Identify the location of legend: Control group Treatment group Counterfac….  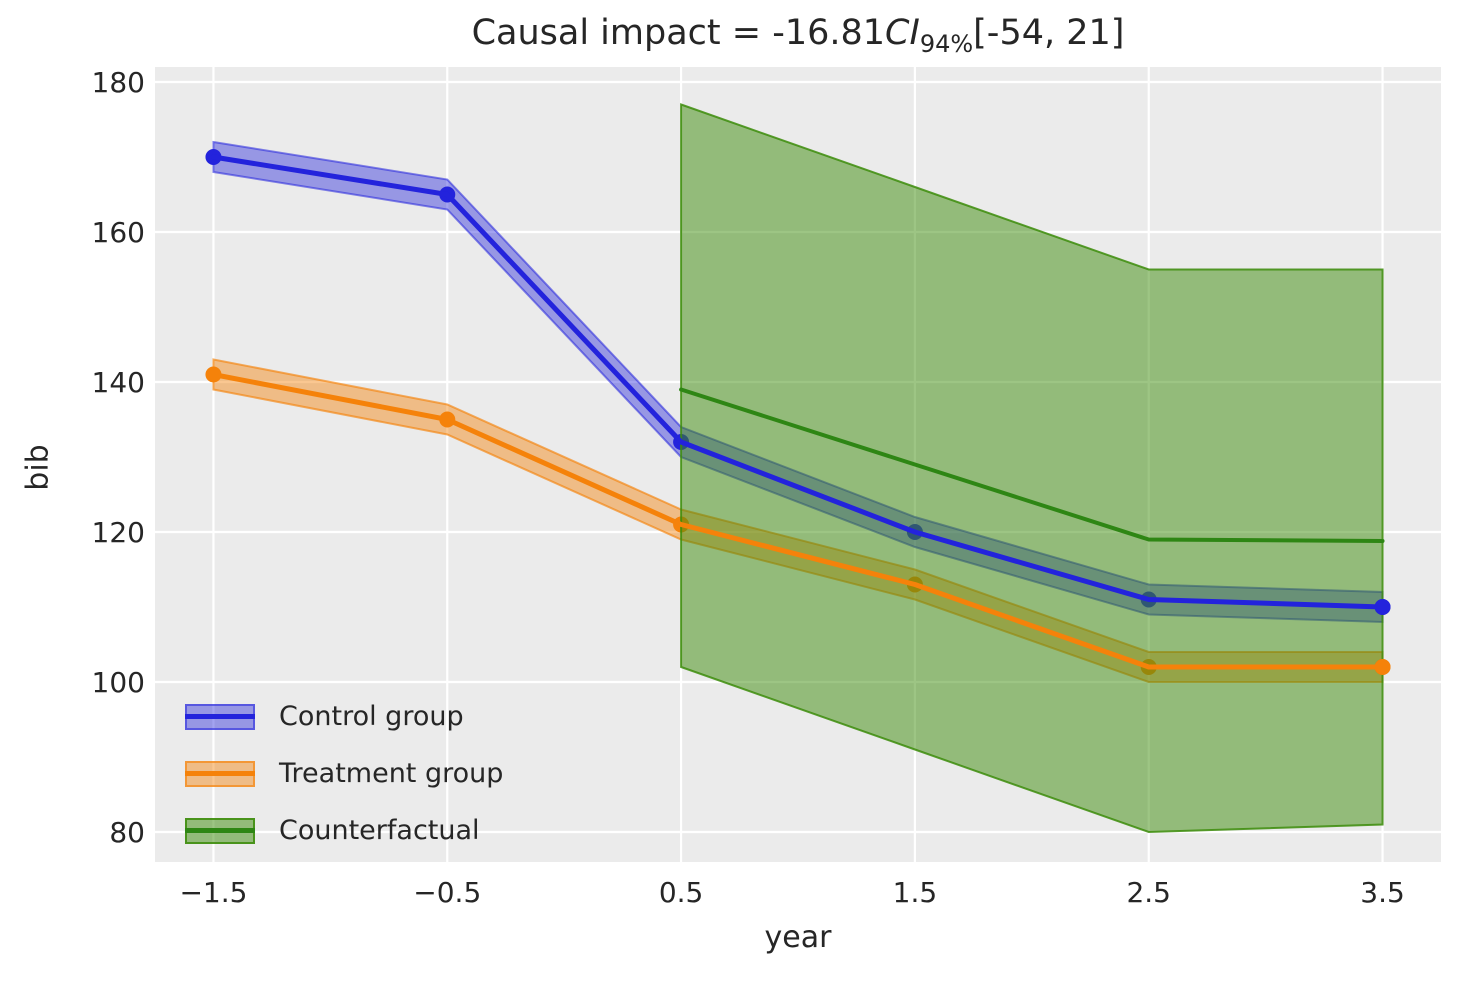
(344, 773).